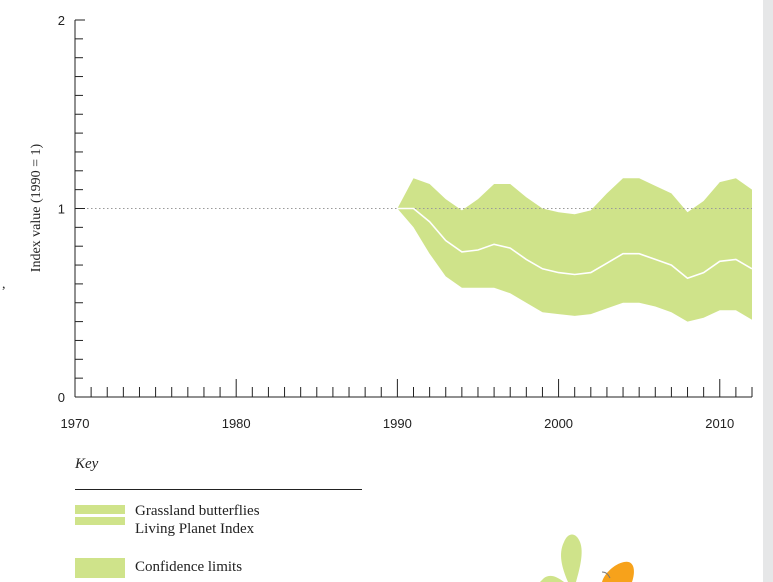  Describe the element at coordinates (36, 207) in the screenshot. I see `y-axis-label: Index value (1990 = 1)` at that location.